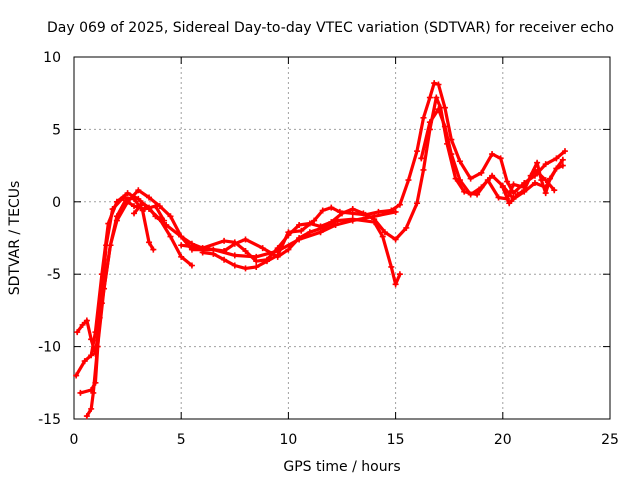  What do you see at coordinates (344, 440) in the screenshot?
I see `x-tick-labels: 0 5 10 15 20 25` at bounding box center [344, 440].